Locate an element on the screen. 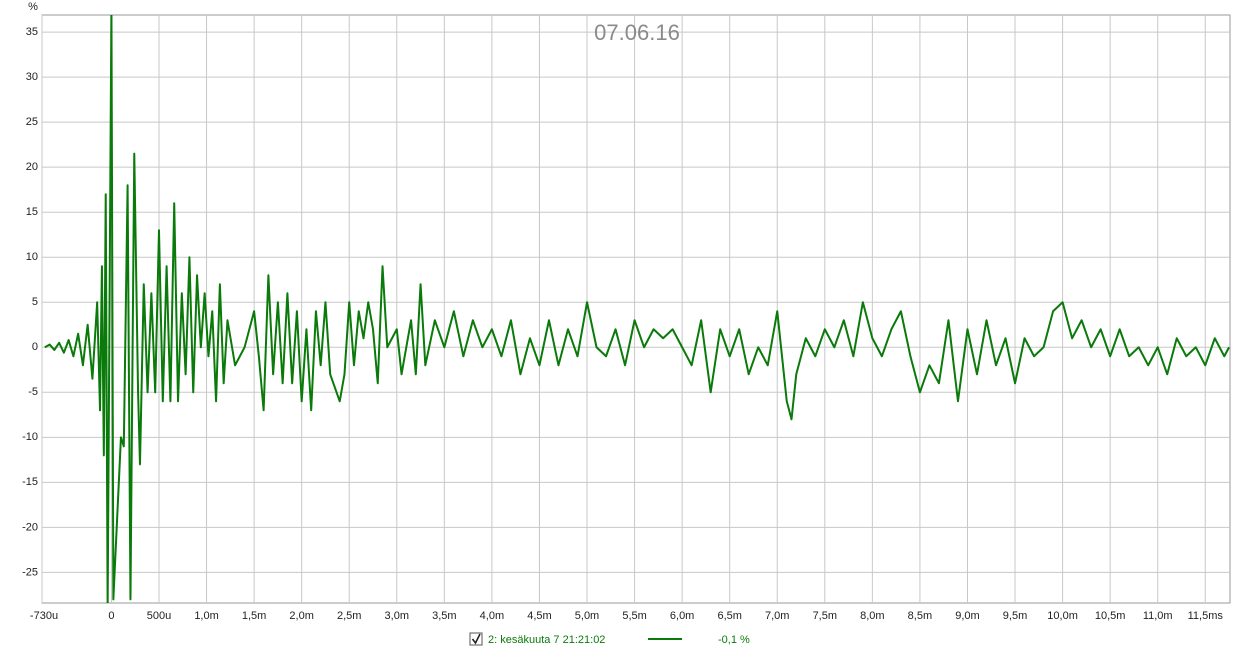 The height and width of the screenshot is (659, 1252). x-tick-label: 1,5m is located at coordinates (254, 616).